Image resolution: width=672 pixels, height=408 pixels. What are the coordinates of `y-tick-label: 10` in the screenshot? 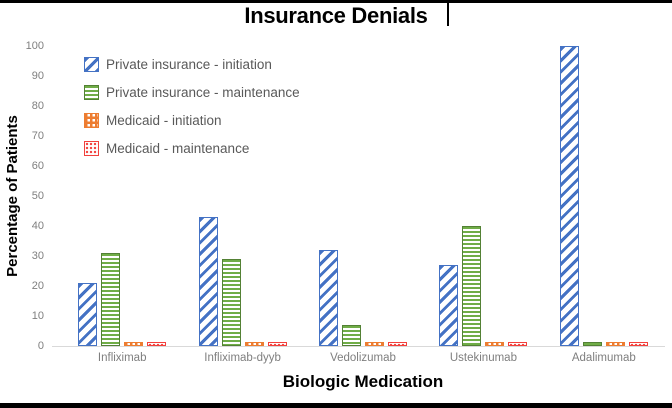 It's located at (37, 316).